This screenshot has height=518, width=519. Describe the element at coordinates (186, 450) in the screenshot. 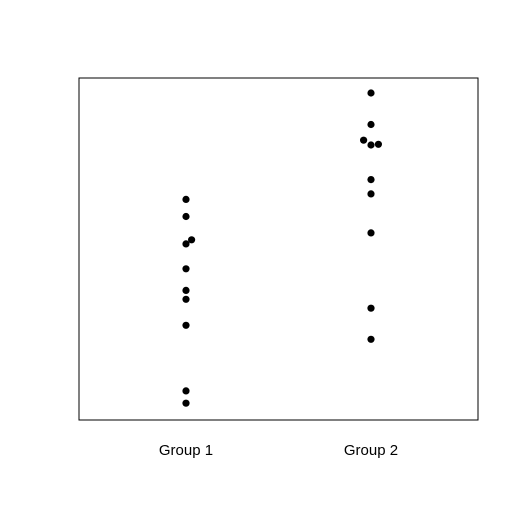

I see `x-tick-label-1: Group 1` at that location.